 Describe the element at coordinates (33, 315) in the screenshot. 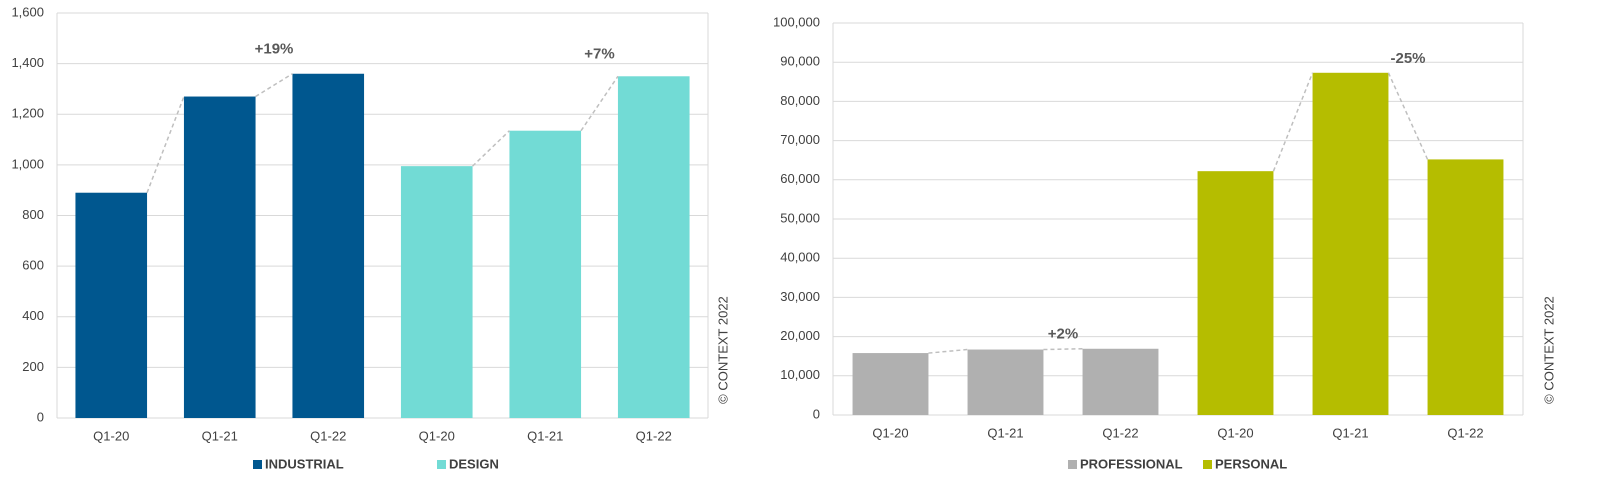

I see `y-tick-label: 400` at that location.